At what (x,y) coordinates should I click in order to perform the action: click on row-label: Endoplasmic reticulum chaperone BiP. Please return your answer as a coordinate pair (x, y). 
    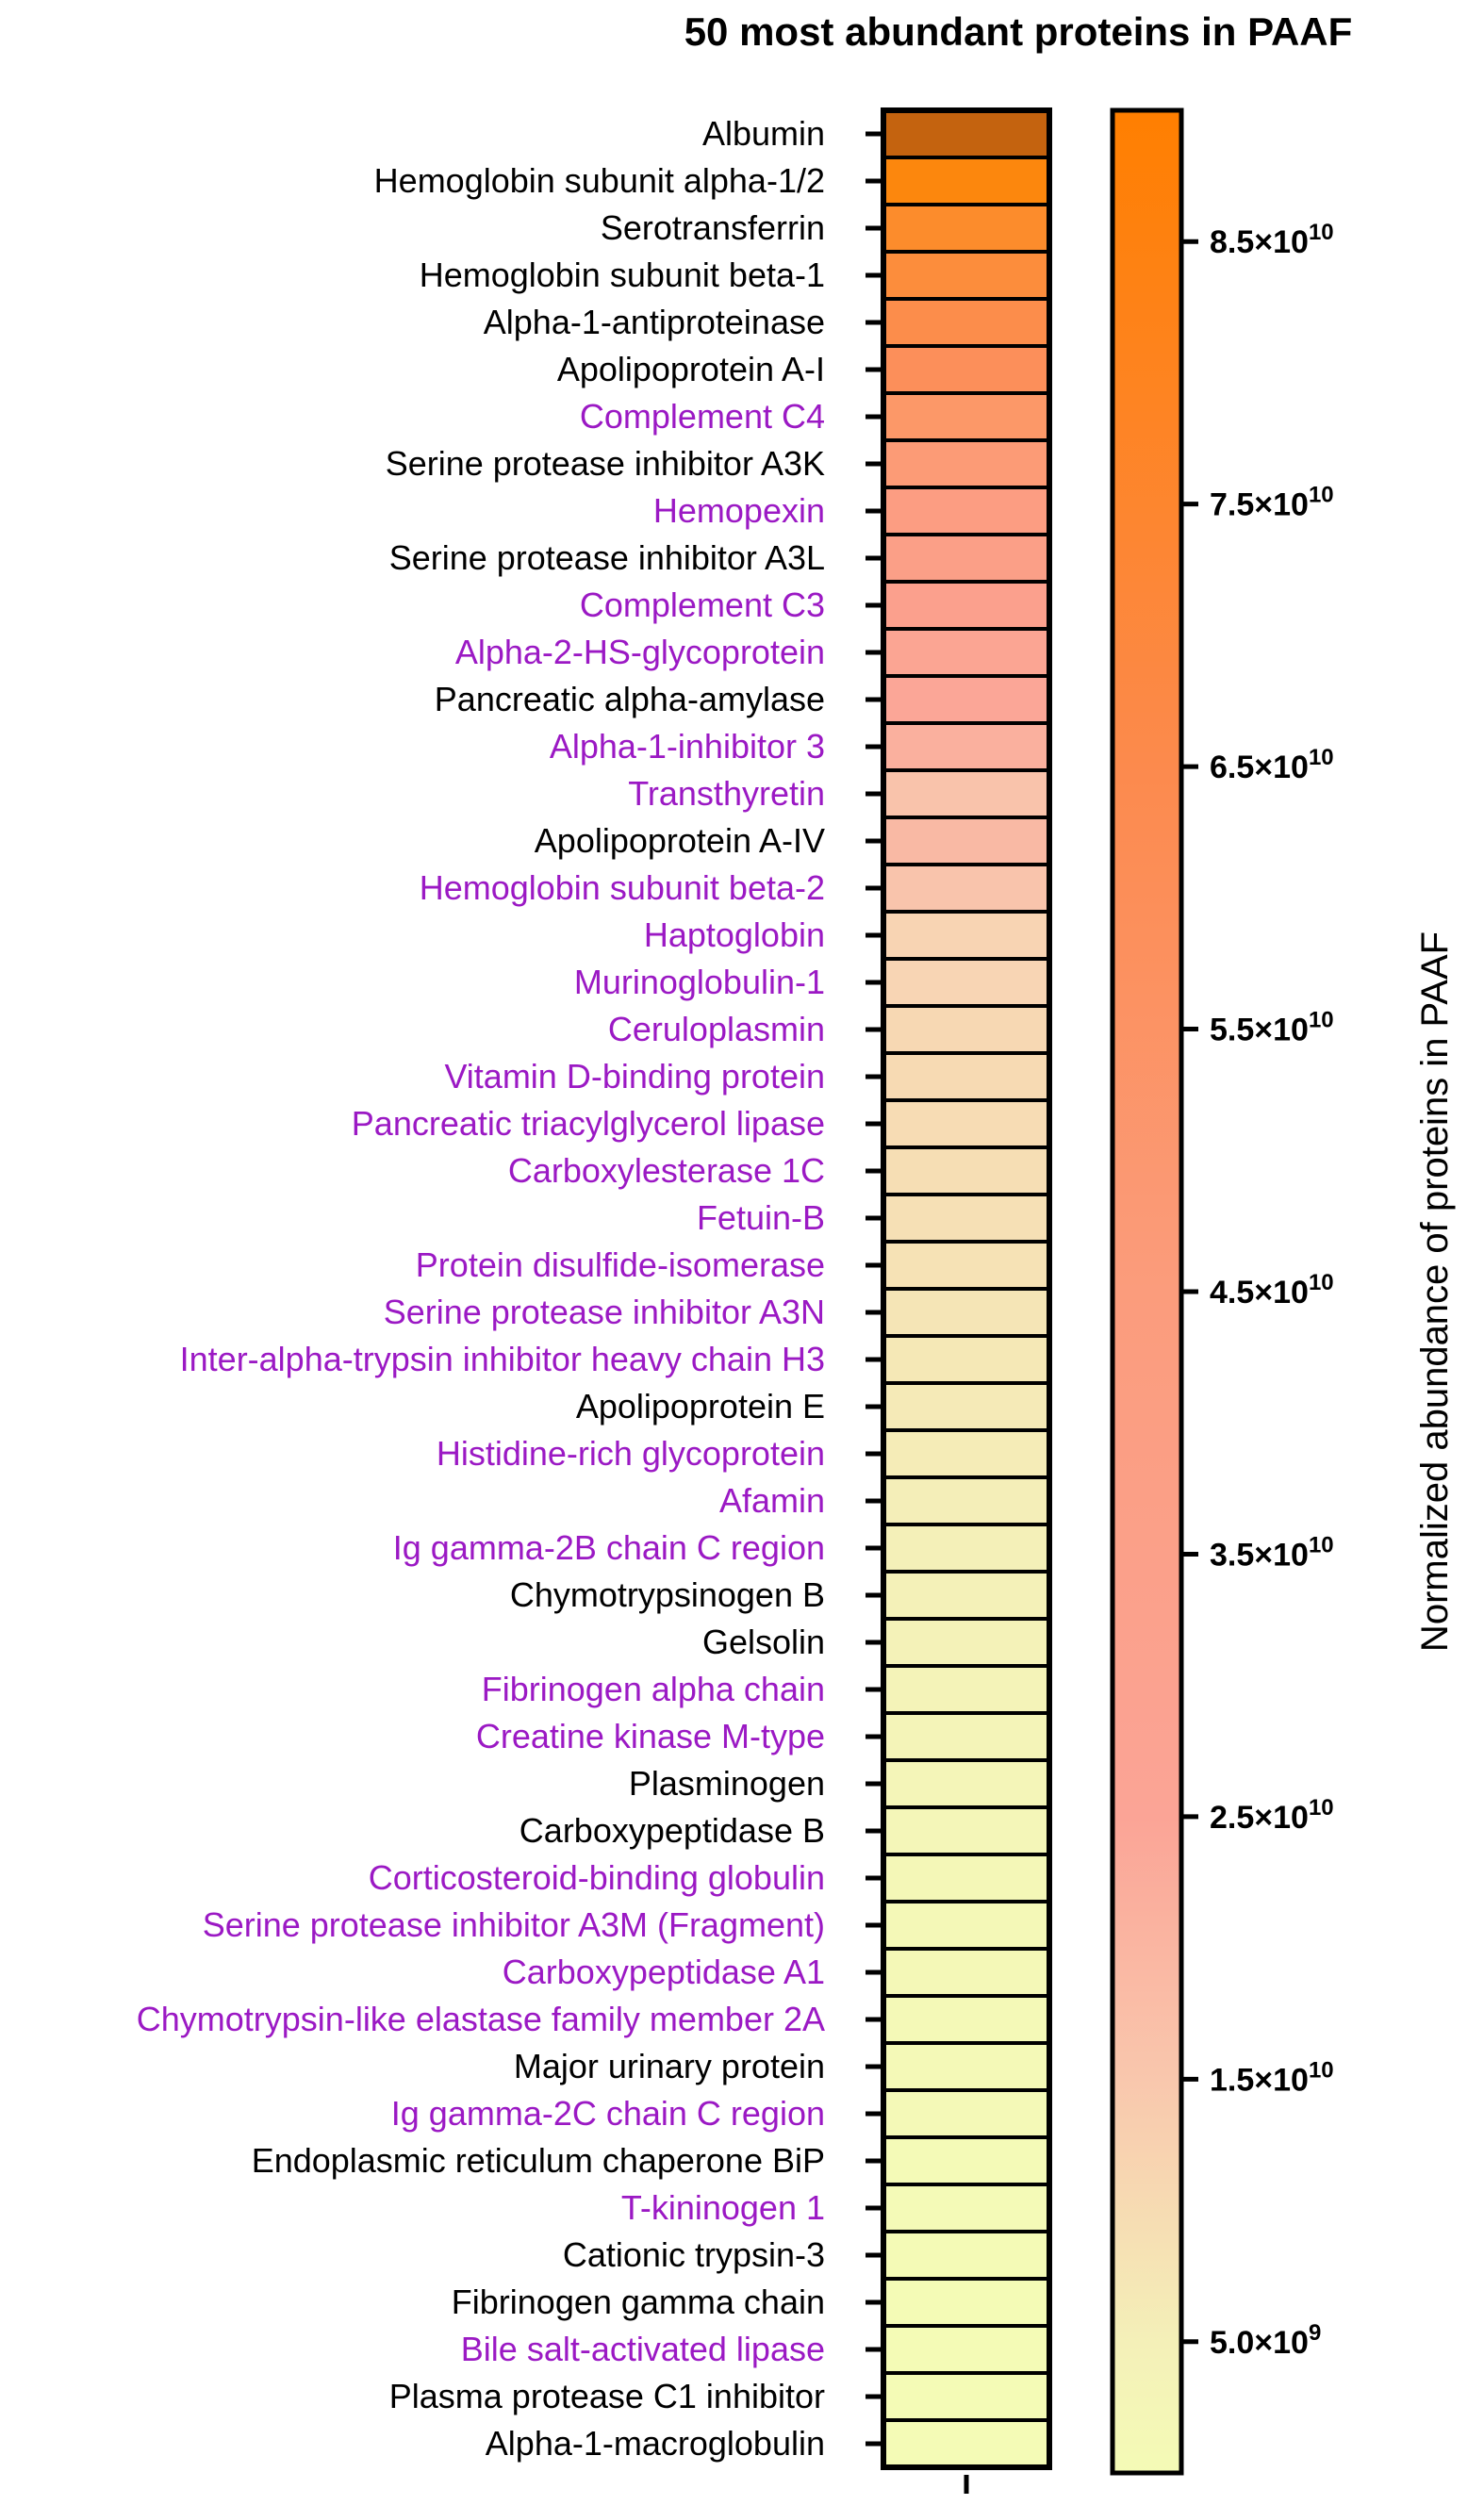
    Looking at the image, I should click on (538, 2161).